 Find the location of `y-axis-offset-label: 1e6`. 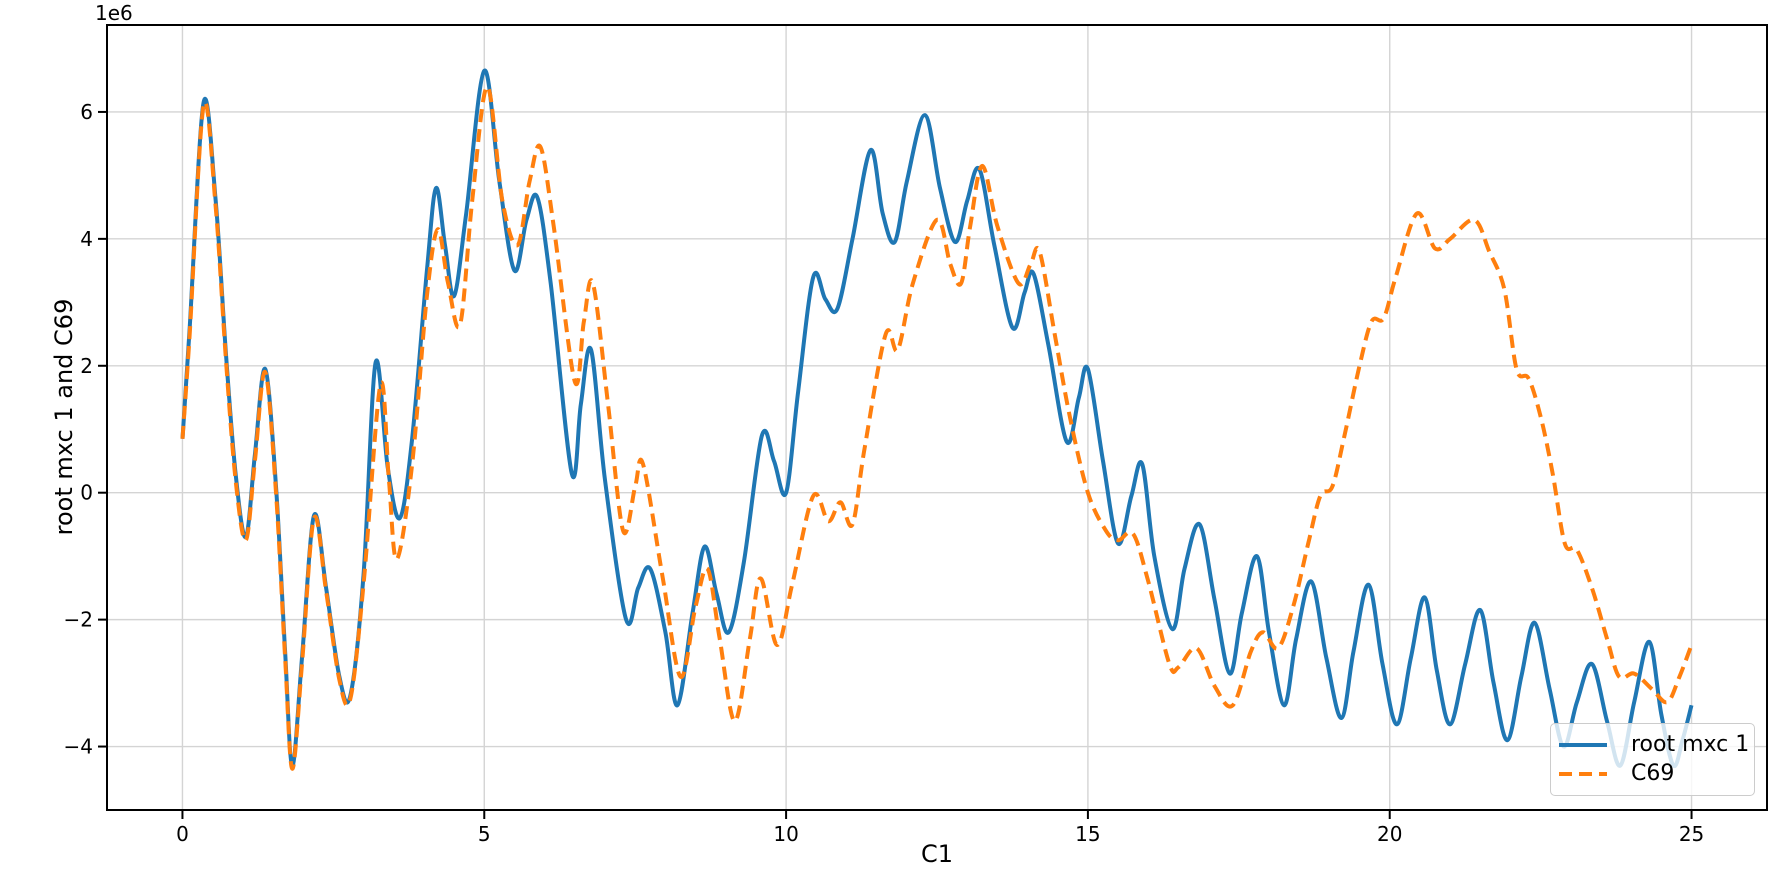

y-axis-offset-label: 1e6 is located at coordinates (114, 13).